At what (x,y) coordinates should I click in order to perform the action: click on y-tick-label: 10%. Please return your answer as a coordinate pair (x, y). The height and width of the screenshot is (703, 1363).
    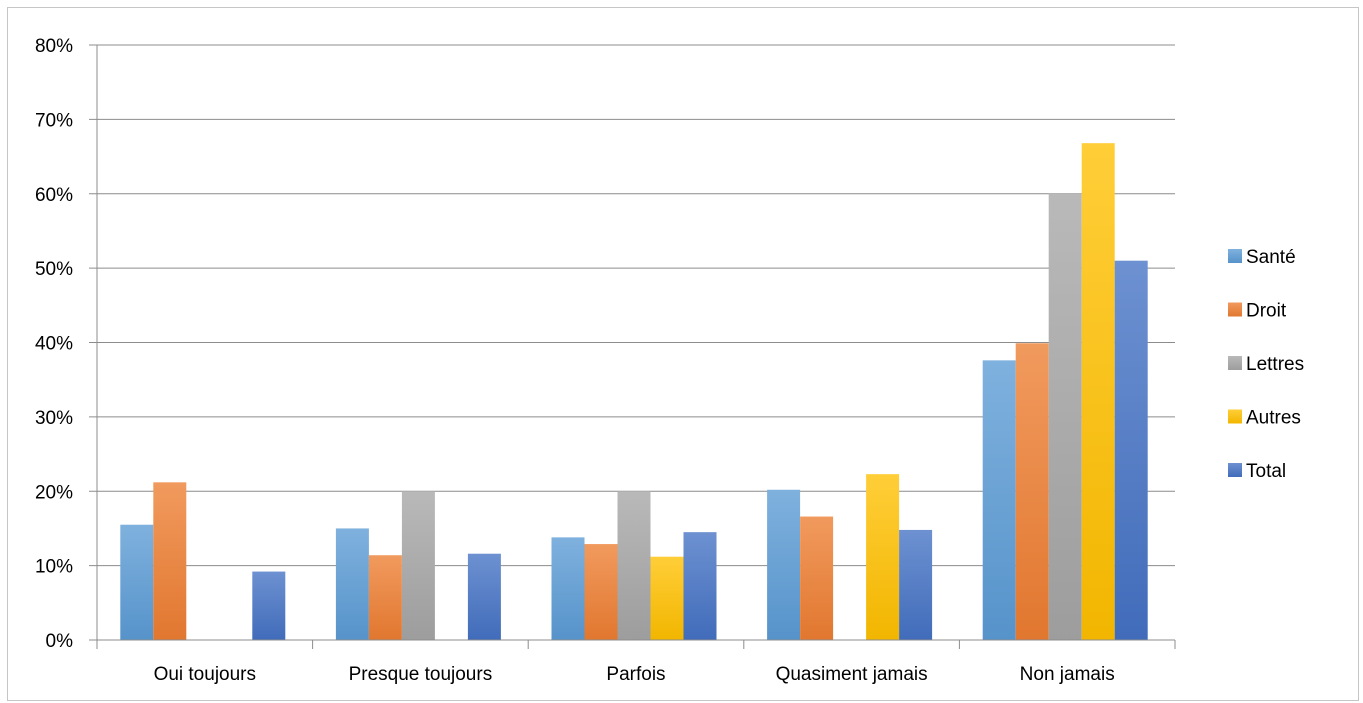
    Looking at the image, I should click on (54, 567).